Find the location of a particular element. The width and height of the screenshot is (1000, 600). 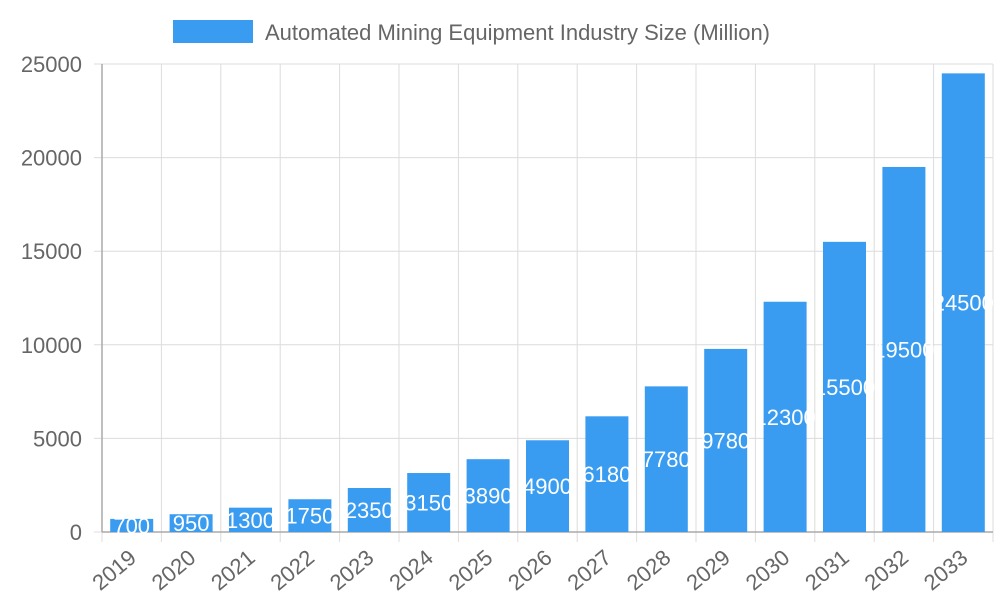

data-label: 3150 is located at coordinates (428, 503).